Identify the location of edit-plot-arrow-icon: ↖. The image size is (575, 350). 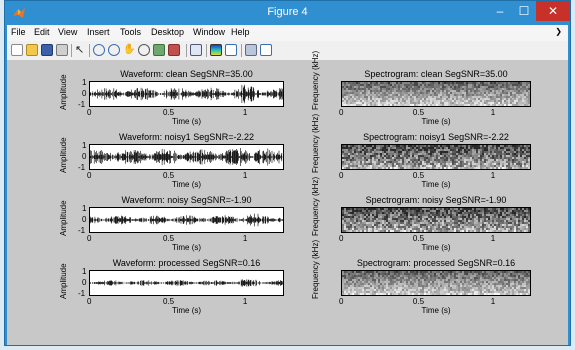
(80, 50).